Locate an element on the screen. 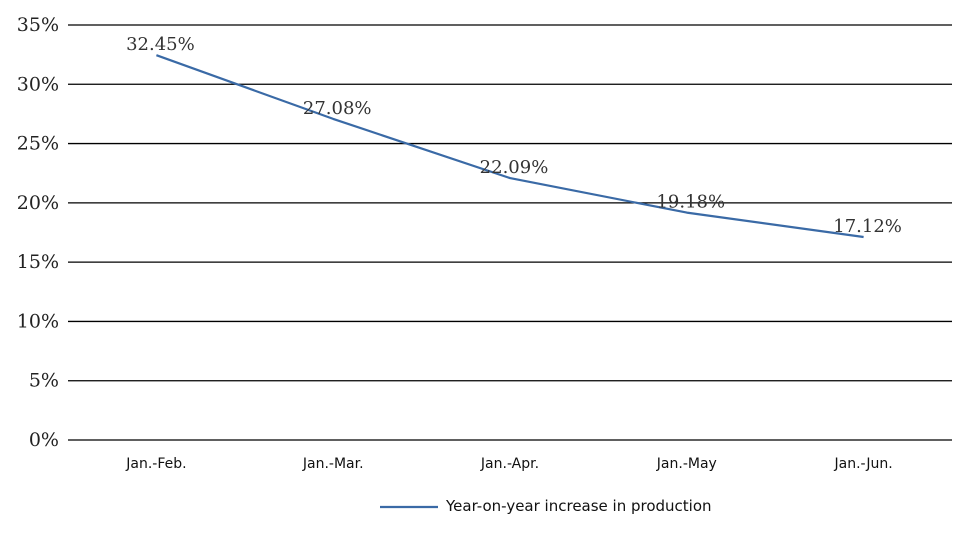  data-label: 22.09% is located at coordinates (514, 167).